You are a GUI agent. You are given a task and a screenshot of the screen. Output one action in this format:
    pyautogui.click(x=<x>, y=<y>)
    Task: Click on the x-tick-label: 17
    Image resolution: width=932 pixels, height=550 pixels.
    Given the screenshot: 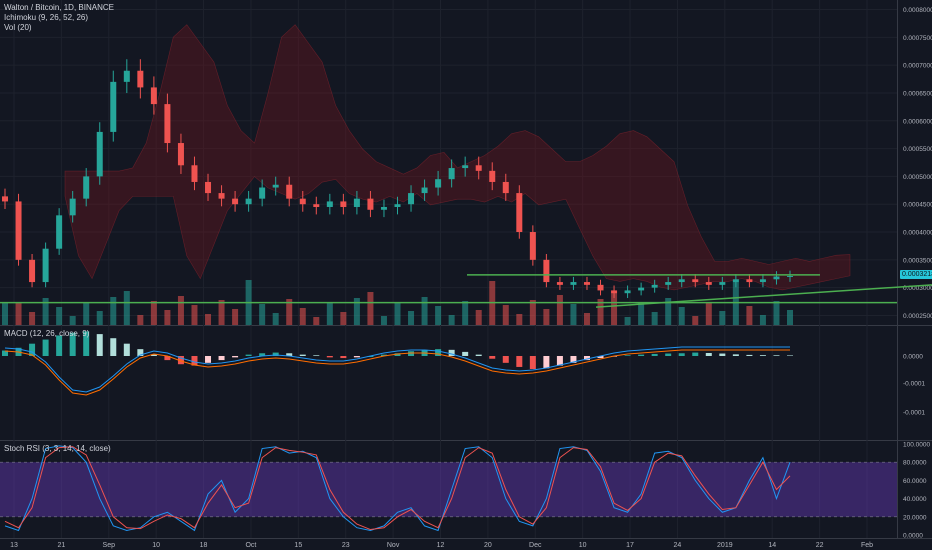 What is the action you would take?
    pyautogui.click(x=630, y=545)
    